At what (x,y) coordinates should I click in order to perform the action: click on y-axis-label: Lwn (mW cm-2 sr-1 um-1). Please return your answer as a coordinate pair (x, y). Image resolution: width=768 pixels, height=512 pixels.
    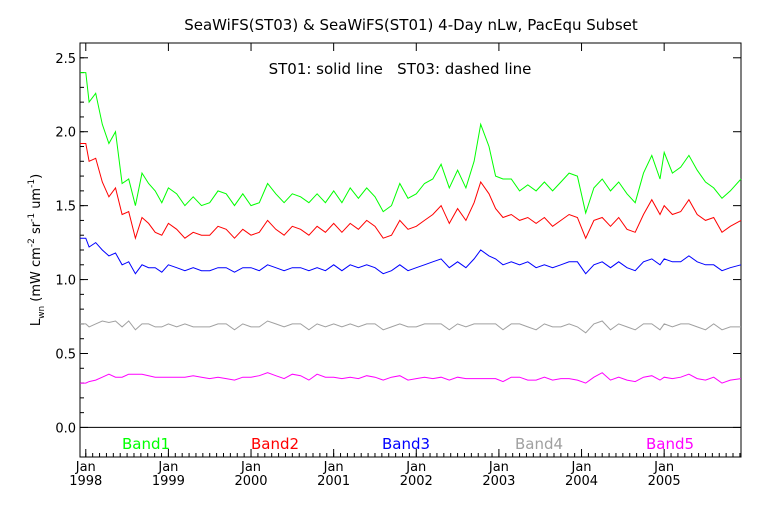
    Looking at the image, I should click on (37, 250).